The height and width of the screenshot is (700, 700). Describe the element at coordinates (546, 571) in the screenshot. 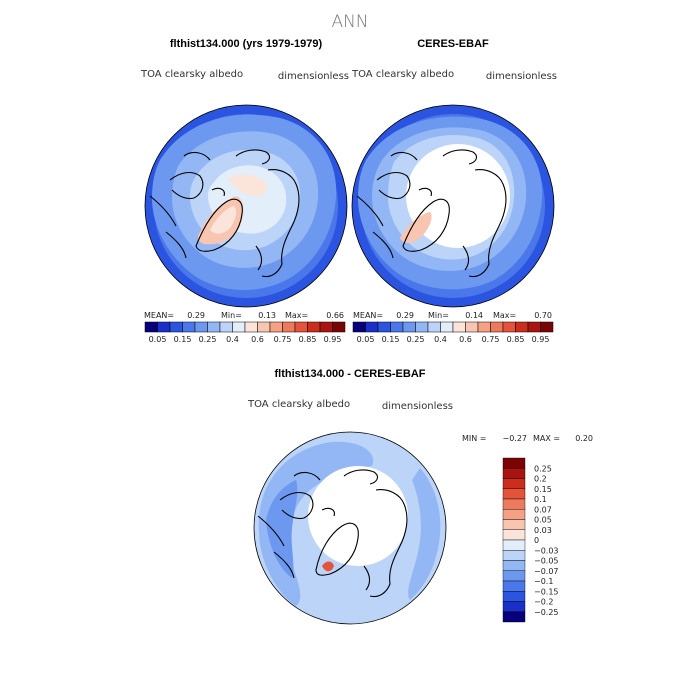

I see `colorbar-diff-tick-label: −0.07` at that location.